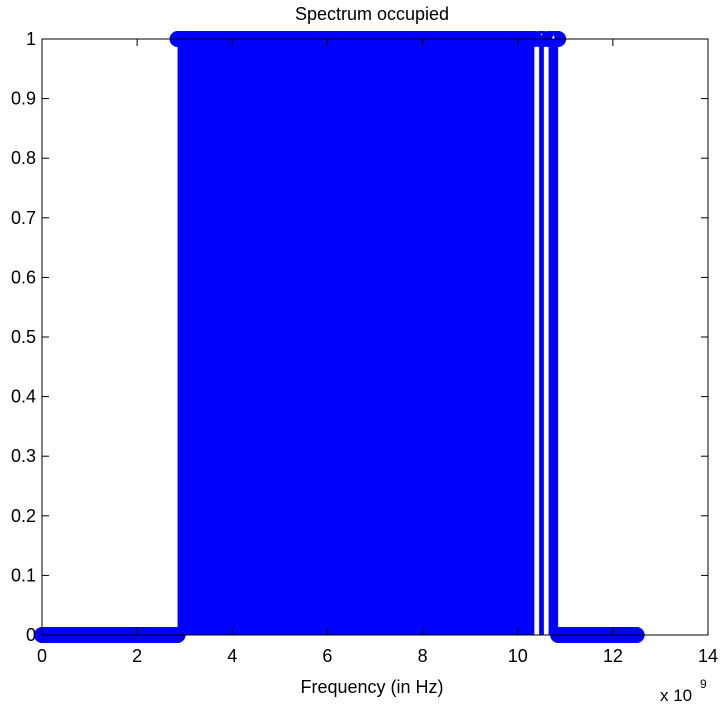 This screenshot has height=707, width=720. I want to click on y-tick-label: 0.5, so click(23, 337).